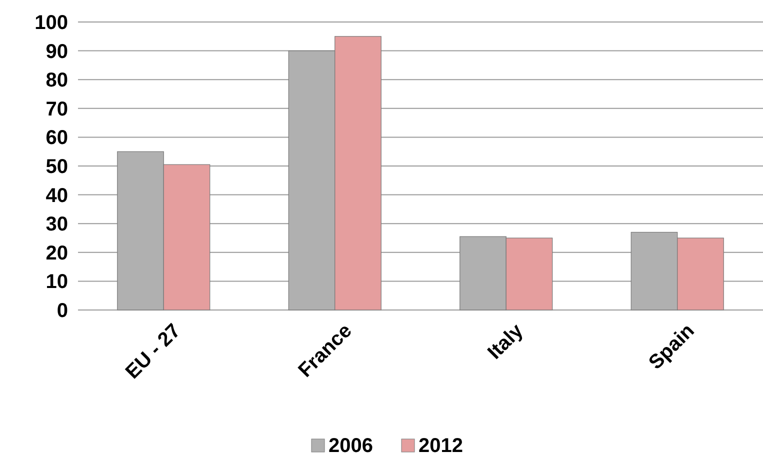 The height and width of the screenshot is (462, 763). Describe the element at coordinates (350, 446) in the screenshot. I see `legend-label: 2006` at that location.